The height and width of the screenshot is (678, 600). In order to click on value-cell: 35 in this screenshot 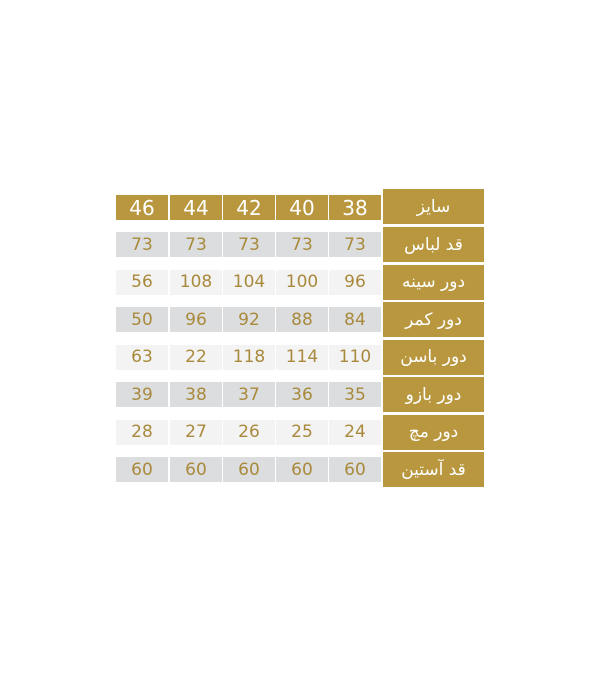, I will do `click(355, 394)`.